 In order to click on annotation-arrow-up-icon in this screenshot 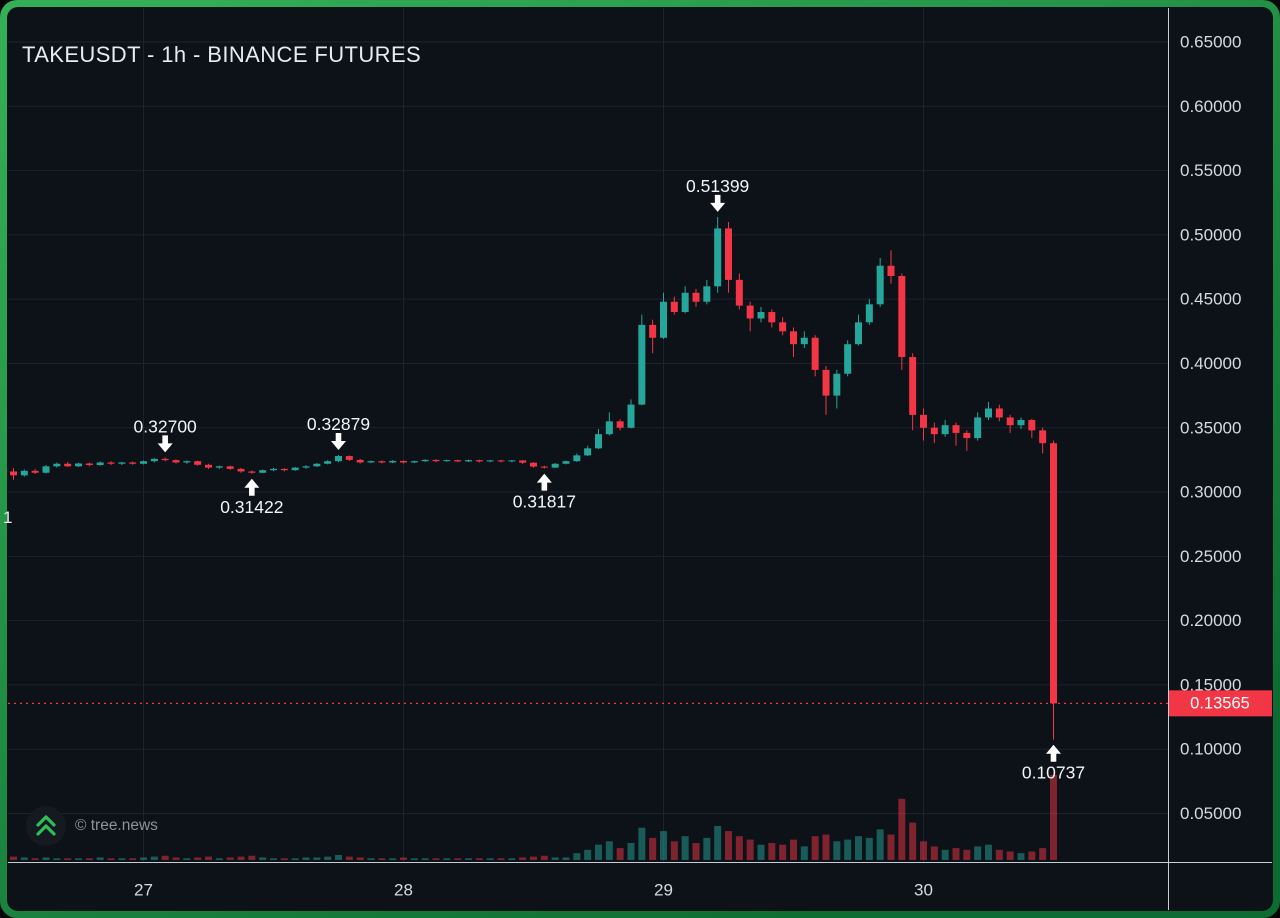, I will do `click(1053, 753)`.